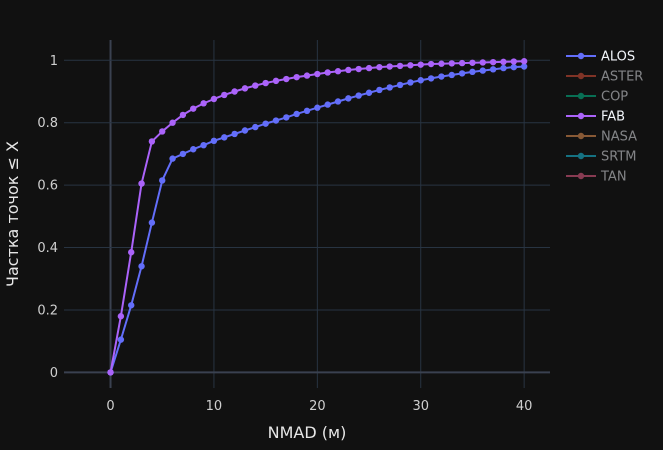 The height and width of the screenshot is (450, 663). Describe the element at coordinates (317, 406) in the screenshot. I see `x-tick-label: 20` at that location.